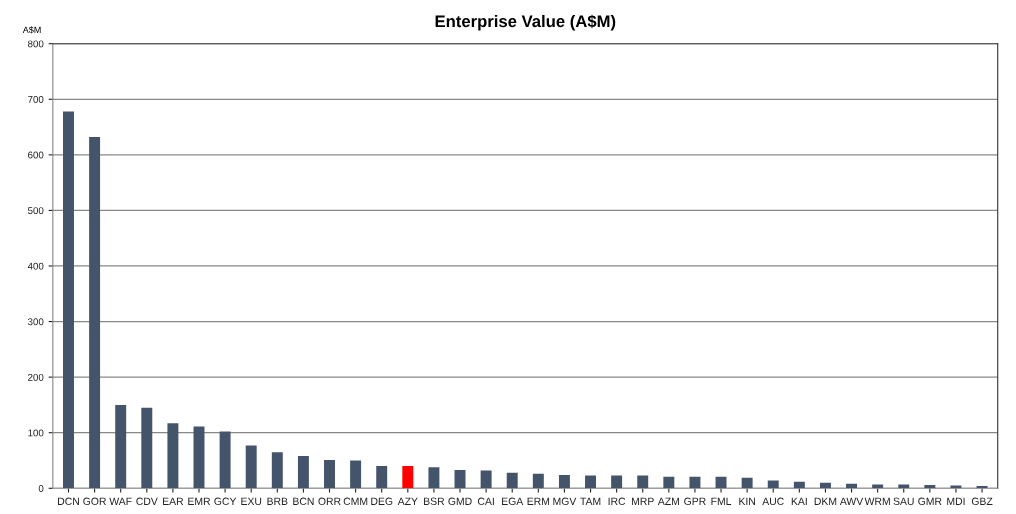  I want to click on y-axis-title: A$M, so click(31, 30).